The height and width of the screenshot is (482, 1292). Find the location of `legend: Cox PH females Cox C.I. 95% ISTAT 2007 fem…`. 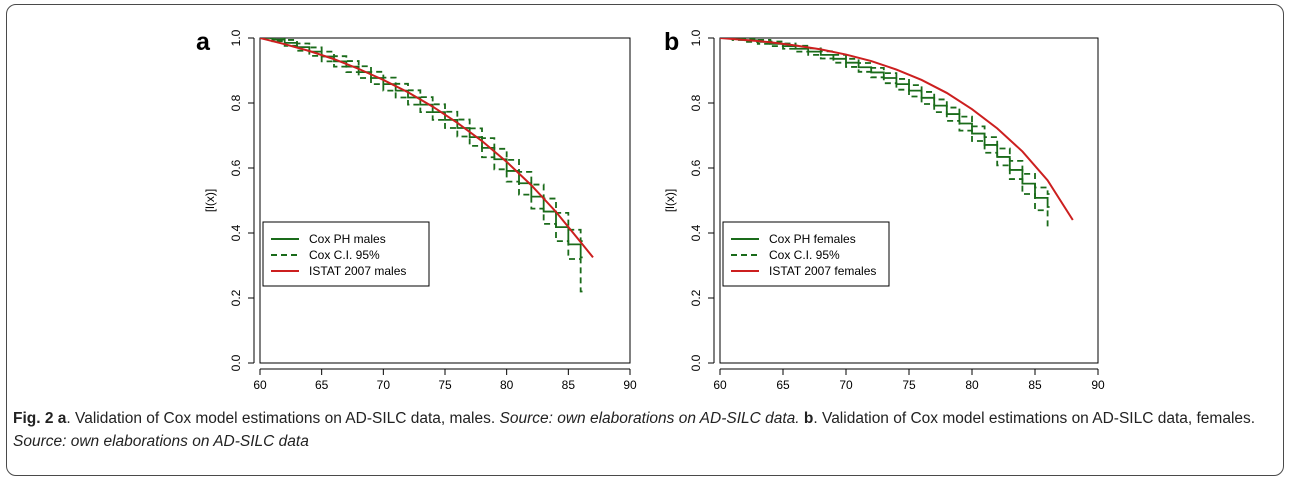

legend: Cox PH females Cox C.I. 95% ISTAT 2007 fem… is located at coordinates (806, 254).